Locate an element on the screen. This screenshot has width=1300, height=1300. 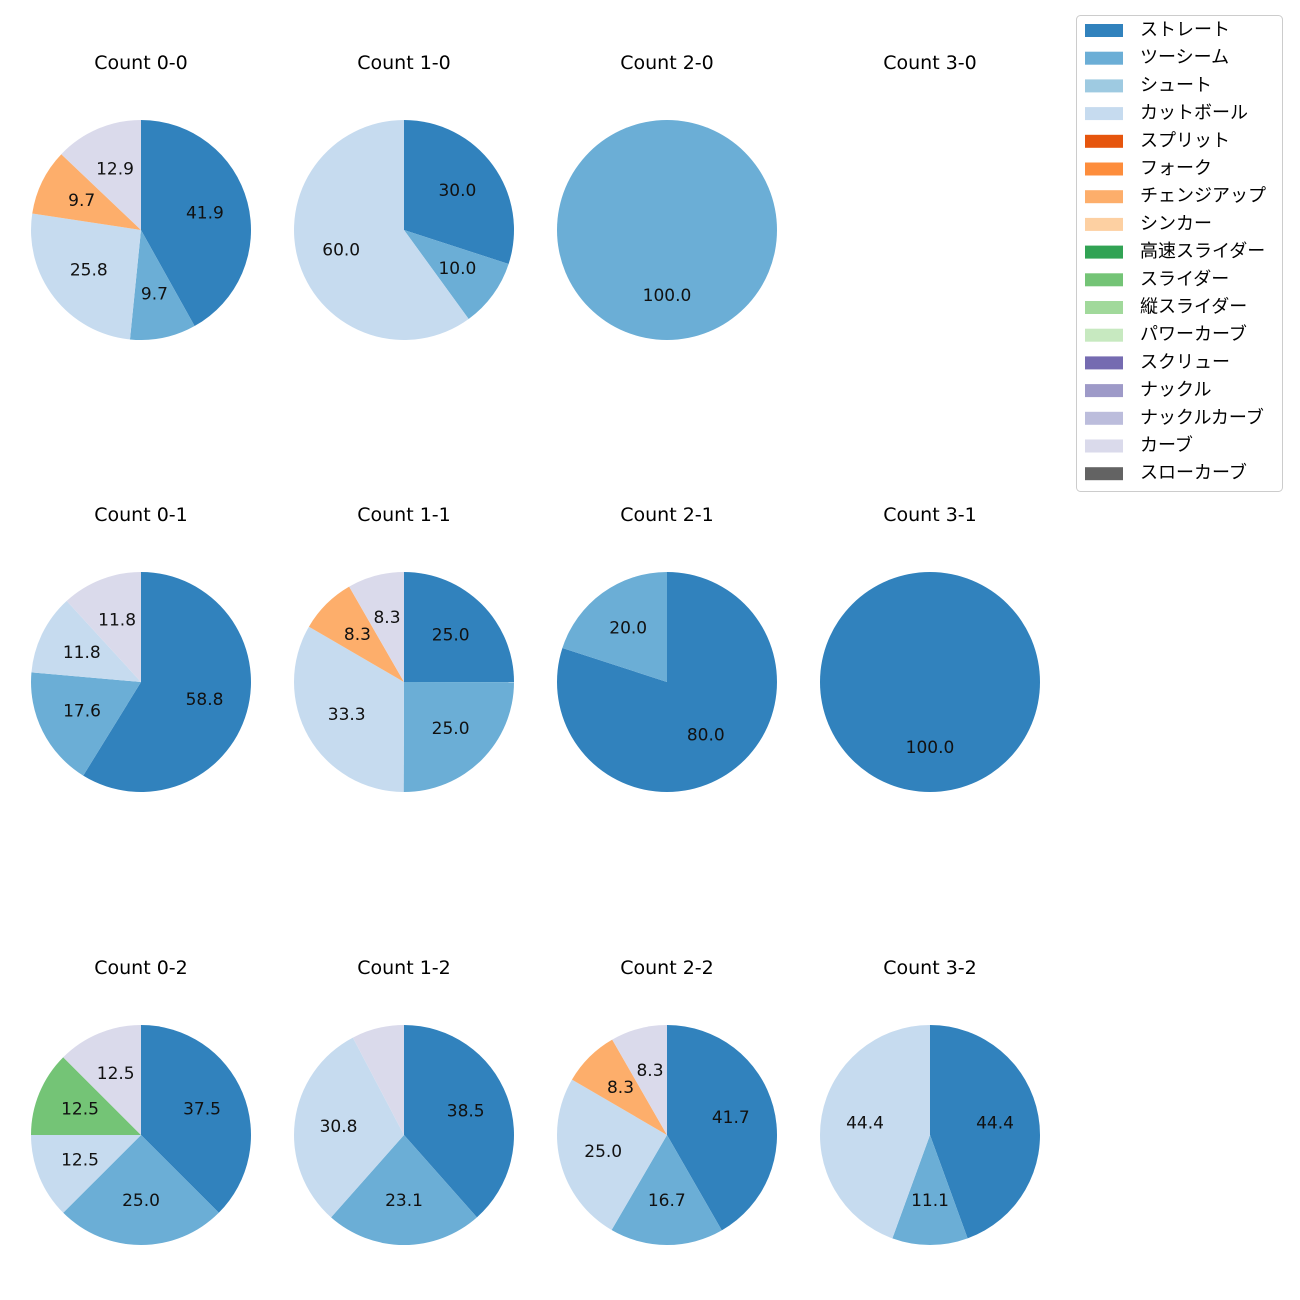
pie-count-0-1: Count 0-1 58.8 17.6 11.8 11.8 is located at coordinates (141, 648).